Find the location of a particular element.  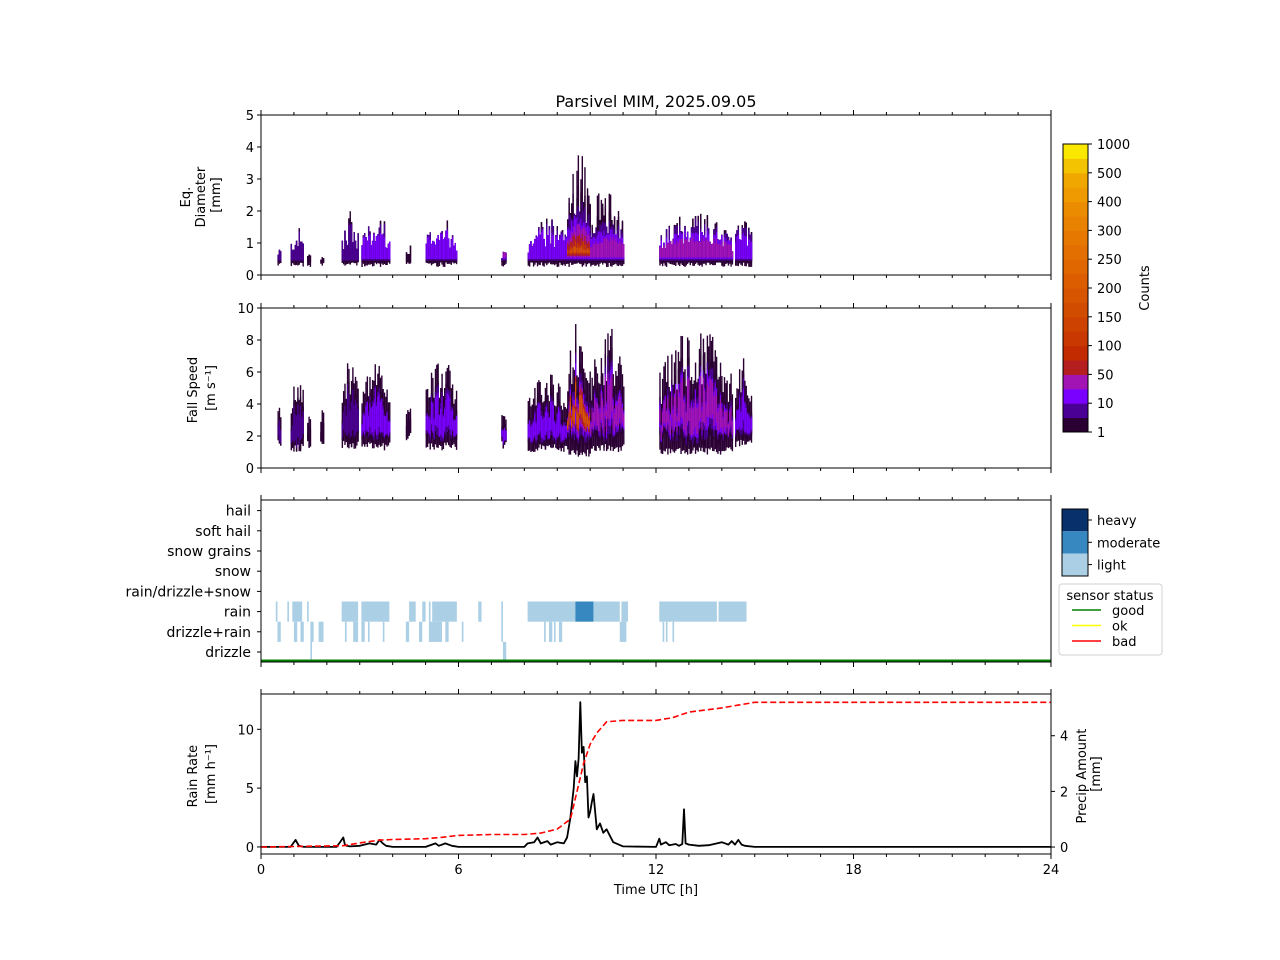

rain-rate-axes-frame is located at coordinates (656, 774).